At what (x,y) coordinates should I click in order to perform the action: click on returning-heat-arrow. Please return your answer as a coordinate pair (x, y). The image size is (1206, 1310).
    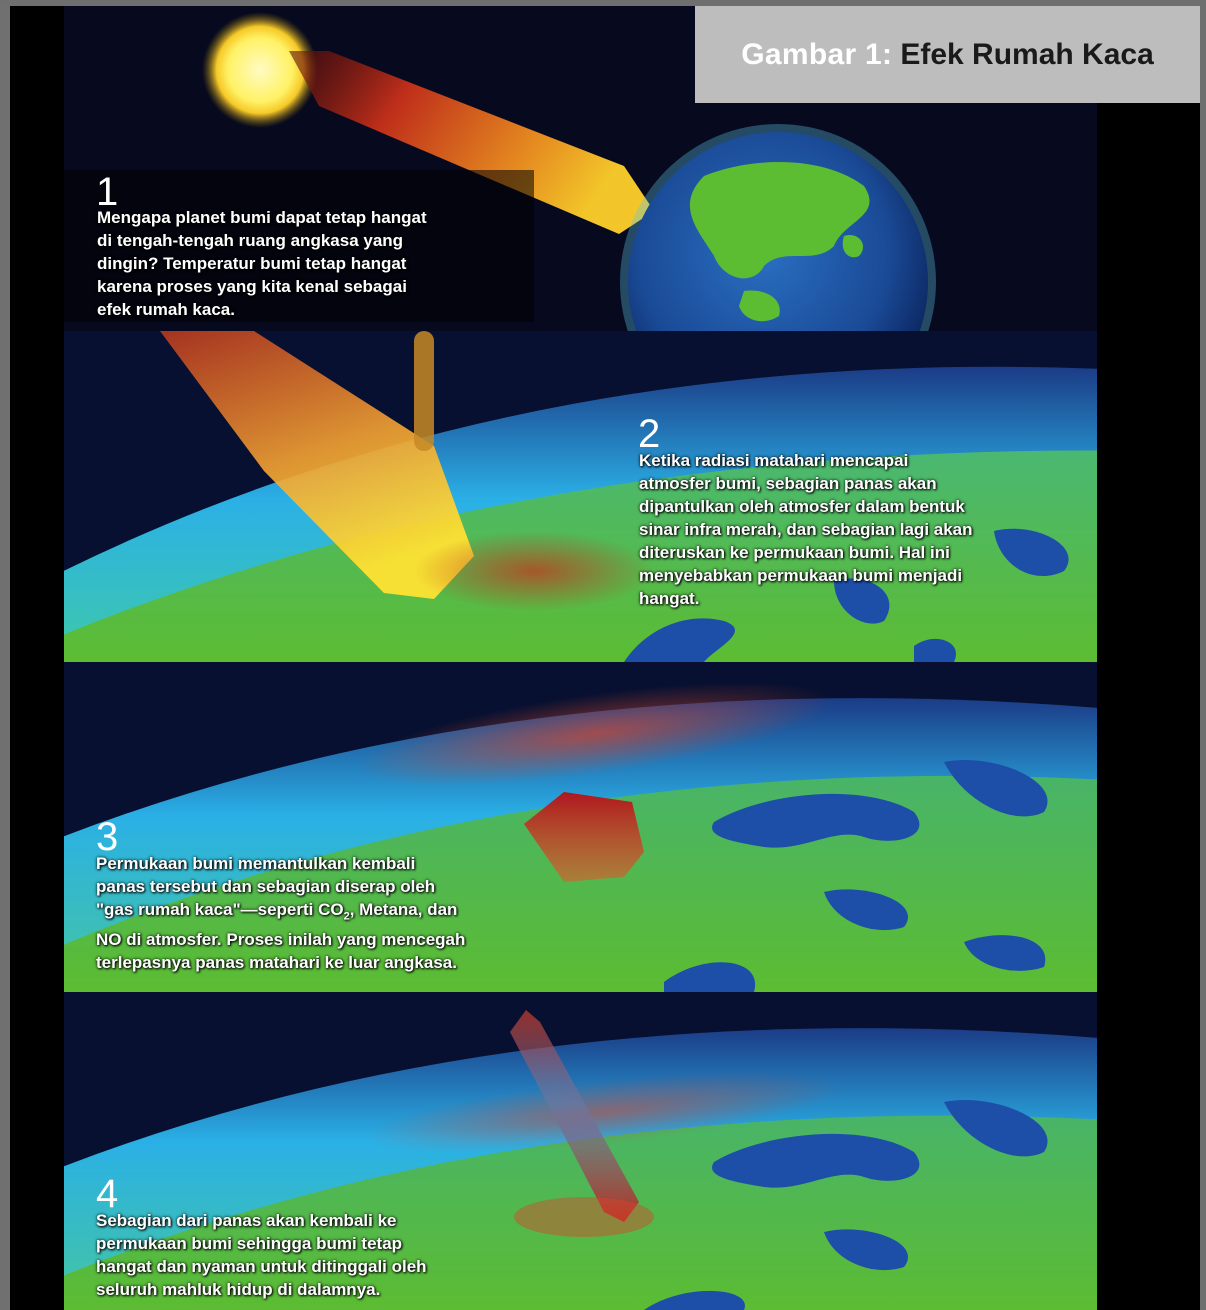
    Looking at the image, I should click on (574, 1116).